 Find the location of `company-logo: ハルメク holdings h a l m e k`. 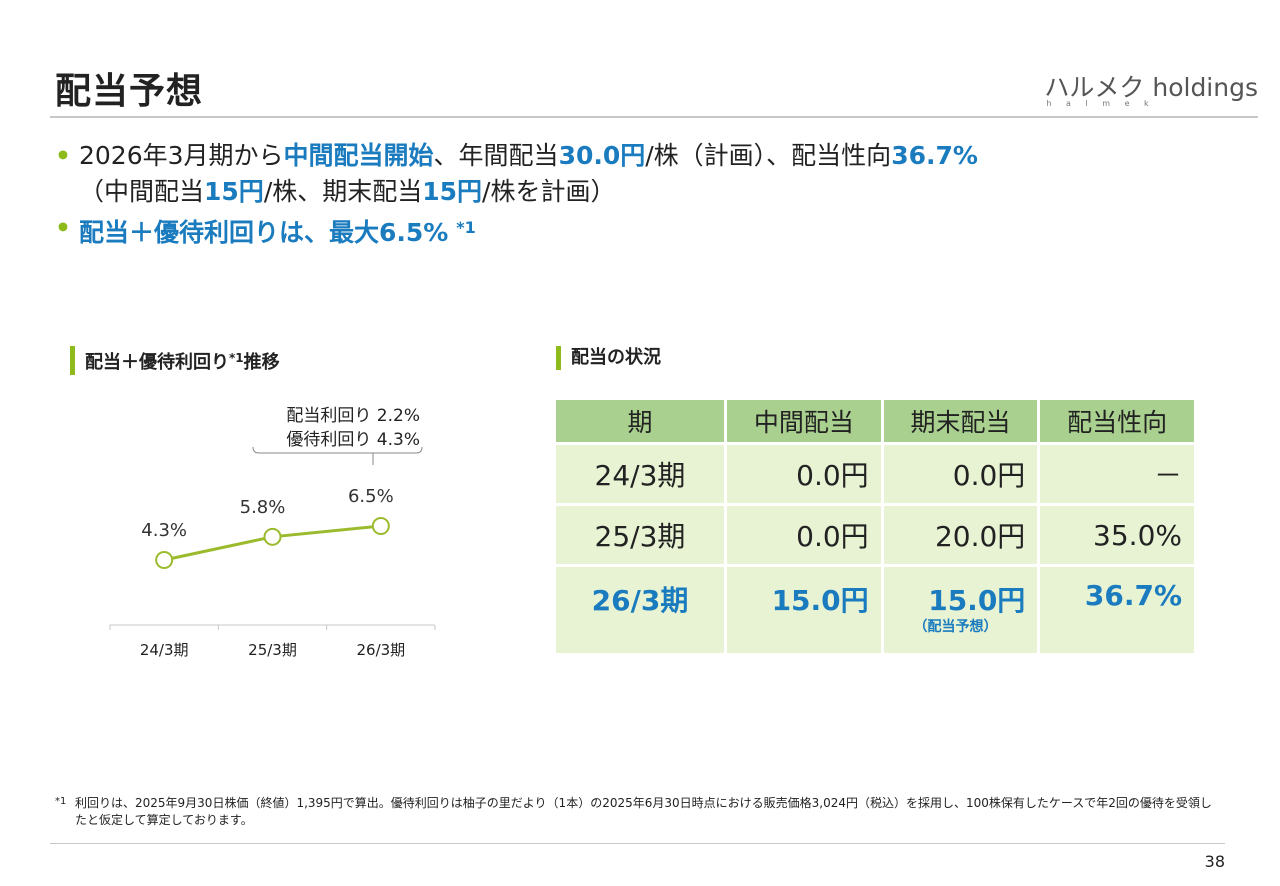

company-logo: ハルメク holdings h a l m e k is located at coordinates (1151, 88).